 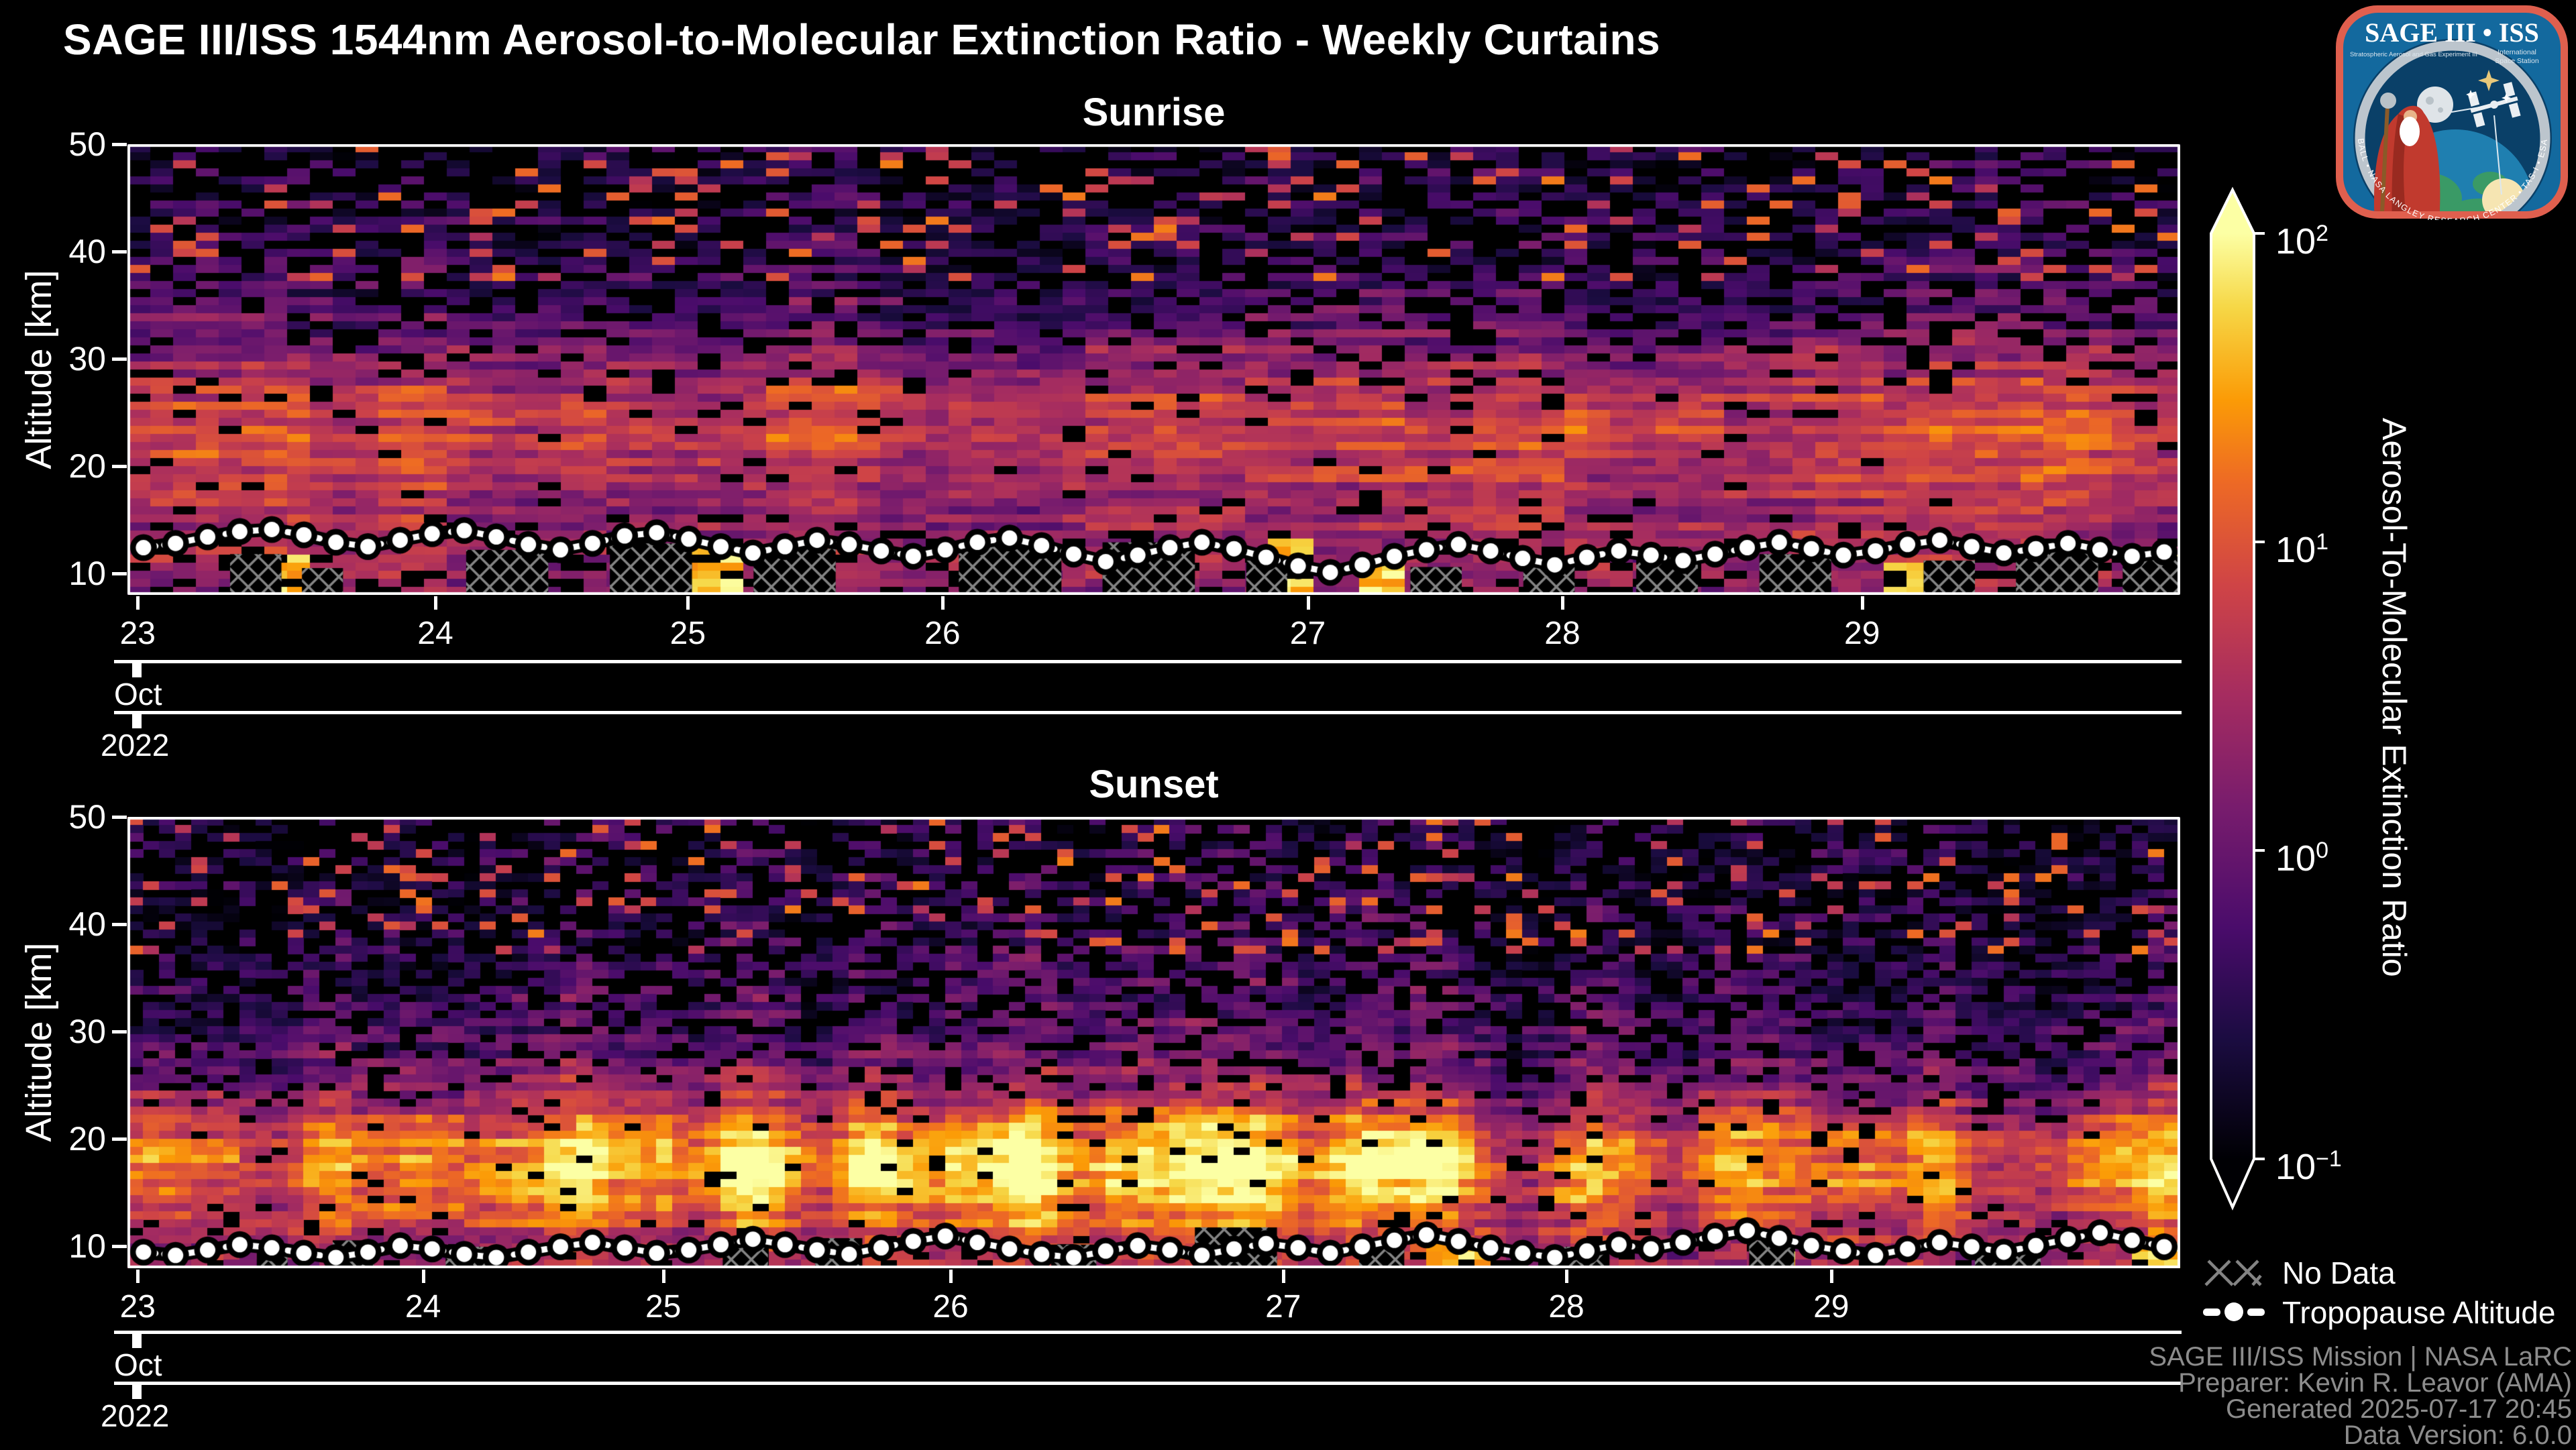 I want to click on credit-mission: SAGE III/ISS Mission | NASA LaRC, so click(x=2360, y=1357).